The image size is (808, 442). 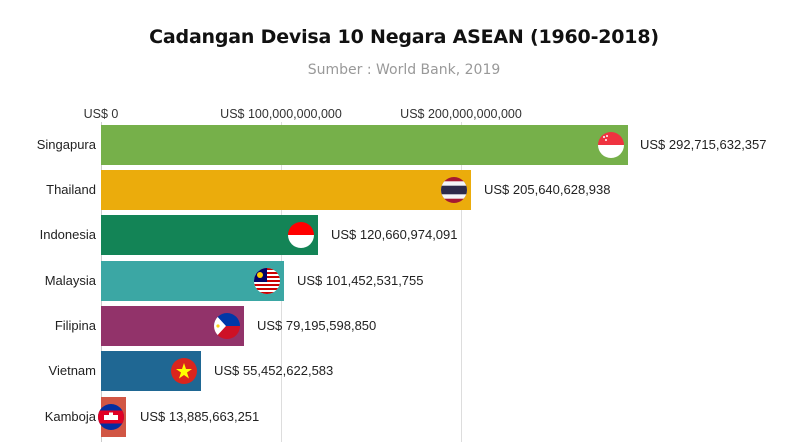 I want to click on bar-indonesia, so click(x=209, y=235).